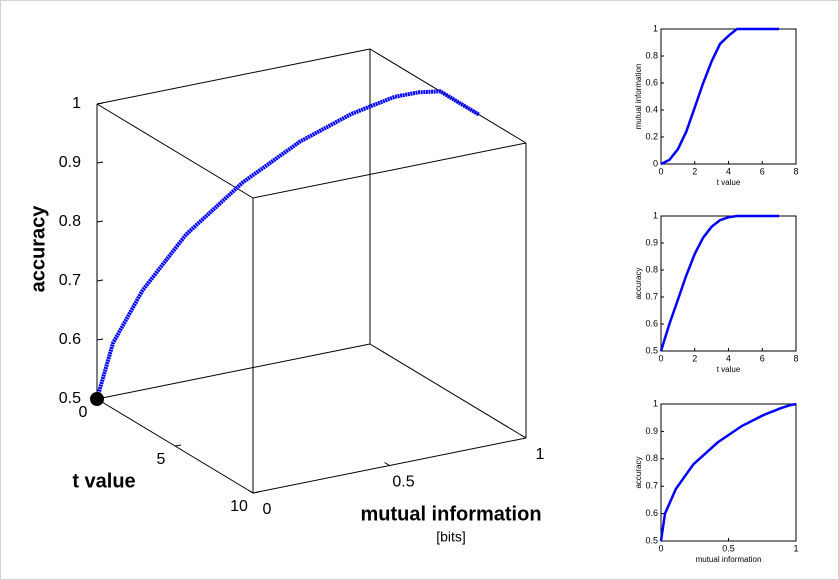 The width and height of the screenshot is (839, 580). I want to click on y-tick-label: 10, so click(239, 506).